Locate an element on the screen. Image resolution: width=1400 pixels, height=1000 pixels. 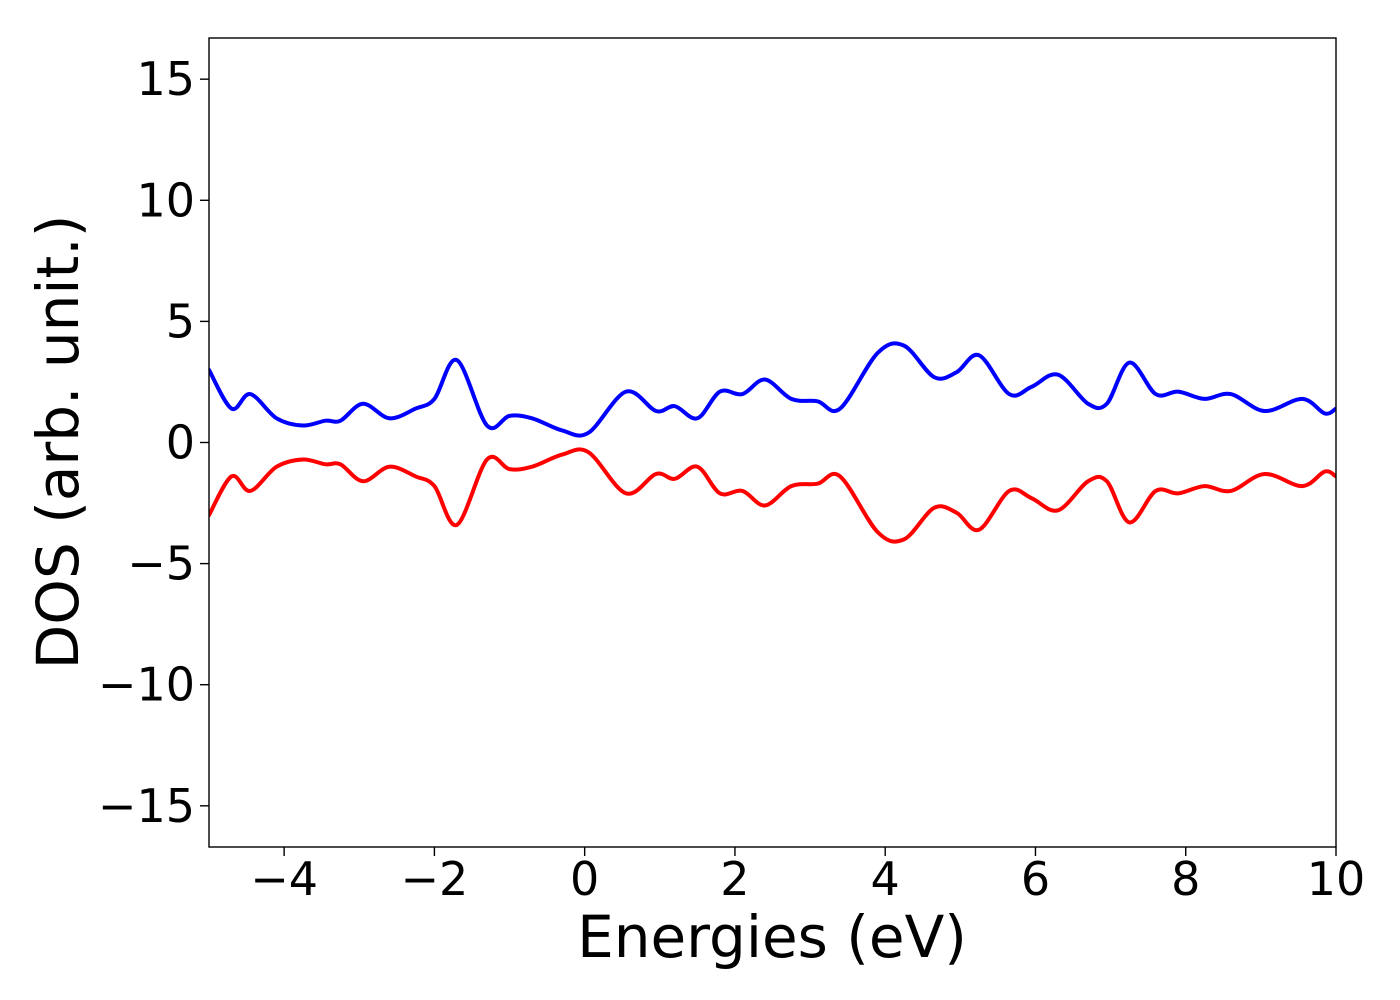
x-tick-label: −4 is located at coordinates (284, 879).